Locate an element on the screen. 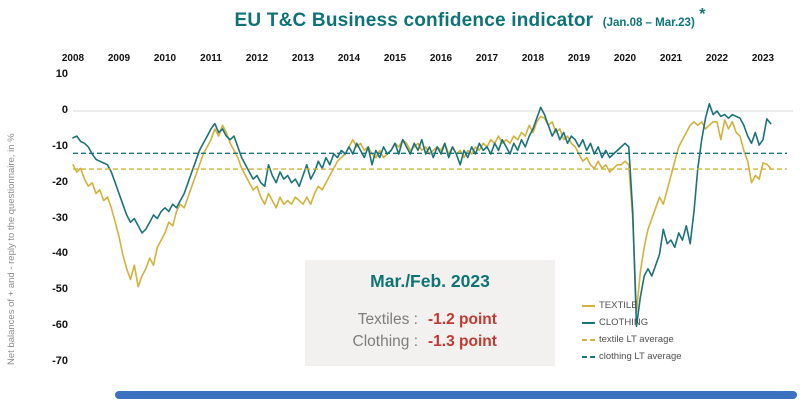 The image size is (800, 400). textiles-change-value: -1.2 point is located at coordinates (462, 319).